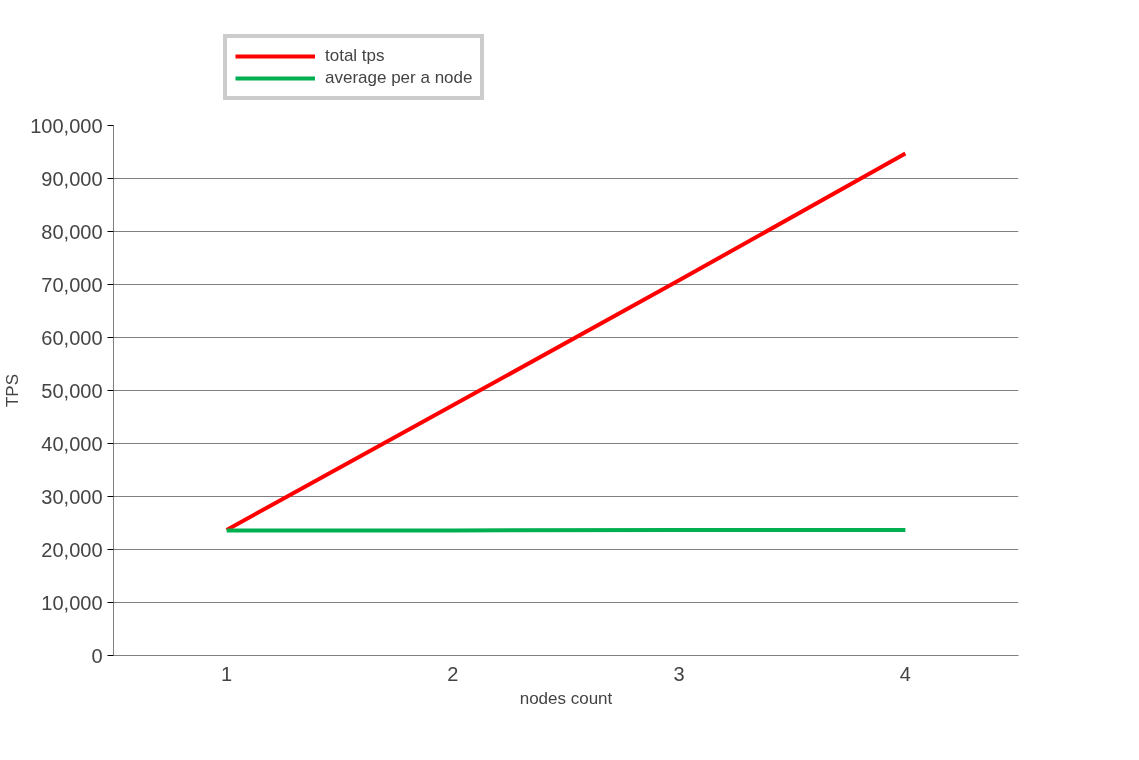 The height and width of the screenshot is (760, 1139). What do you see at coordinates (72, 178) in the screenshot?
I see `y-tick-label: 90,000` at bounding box center [72, 178].